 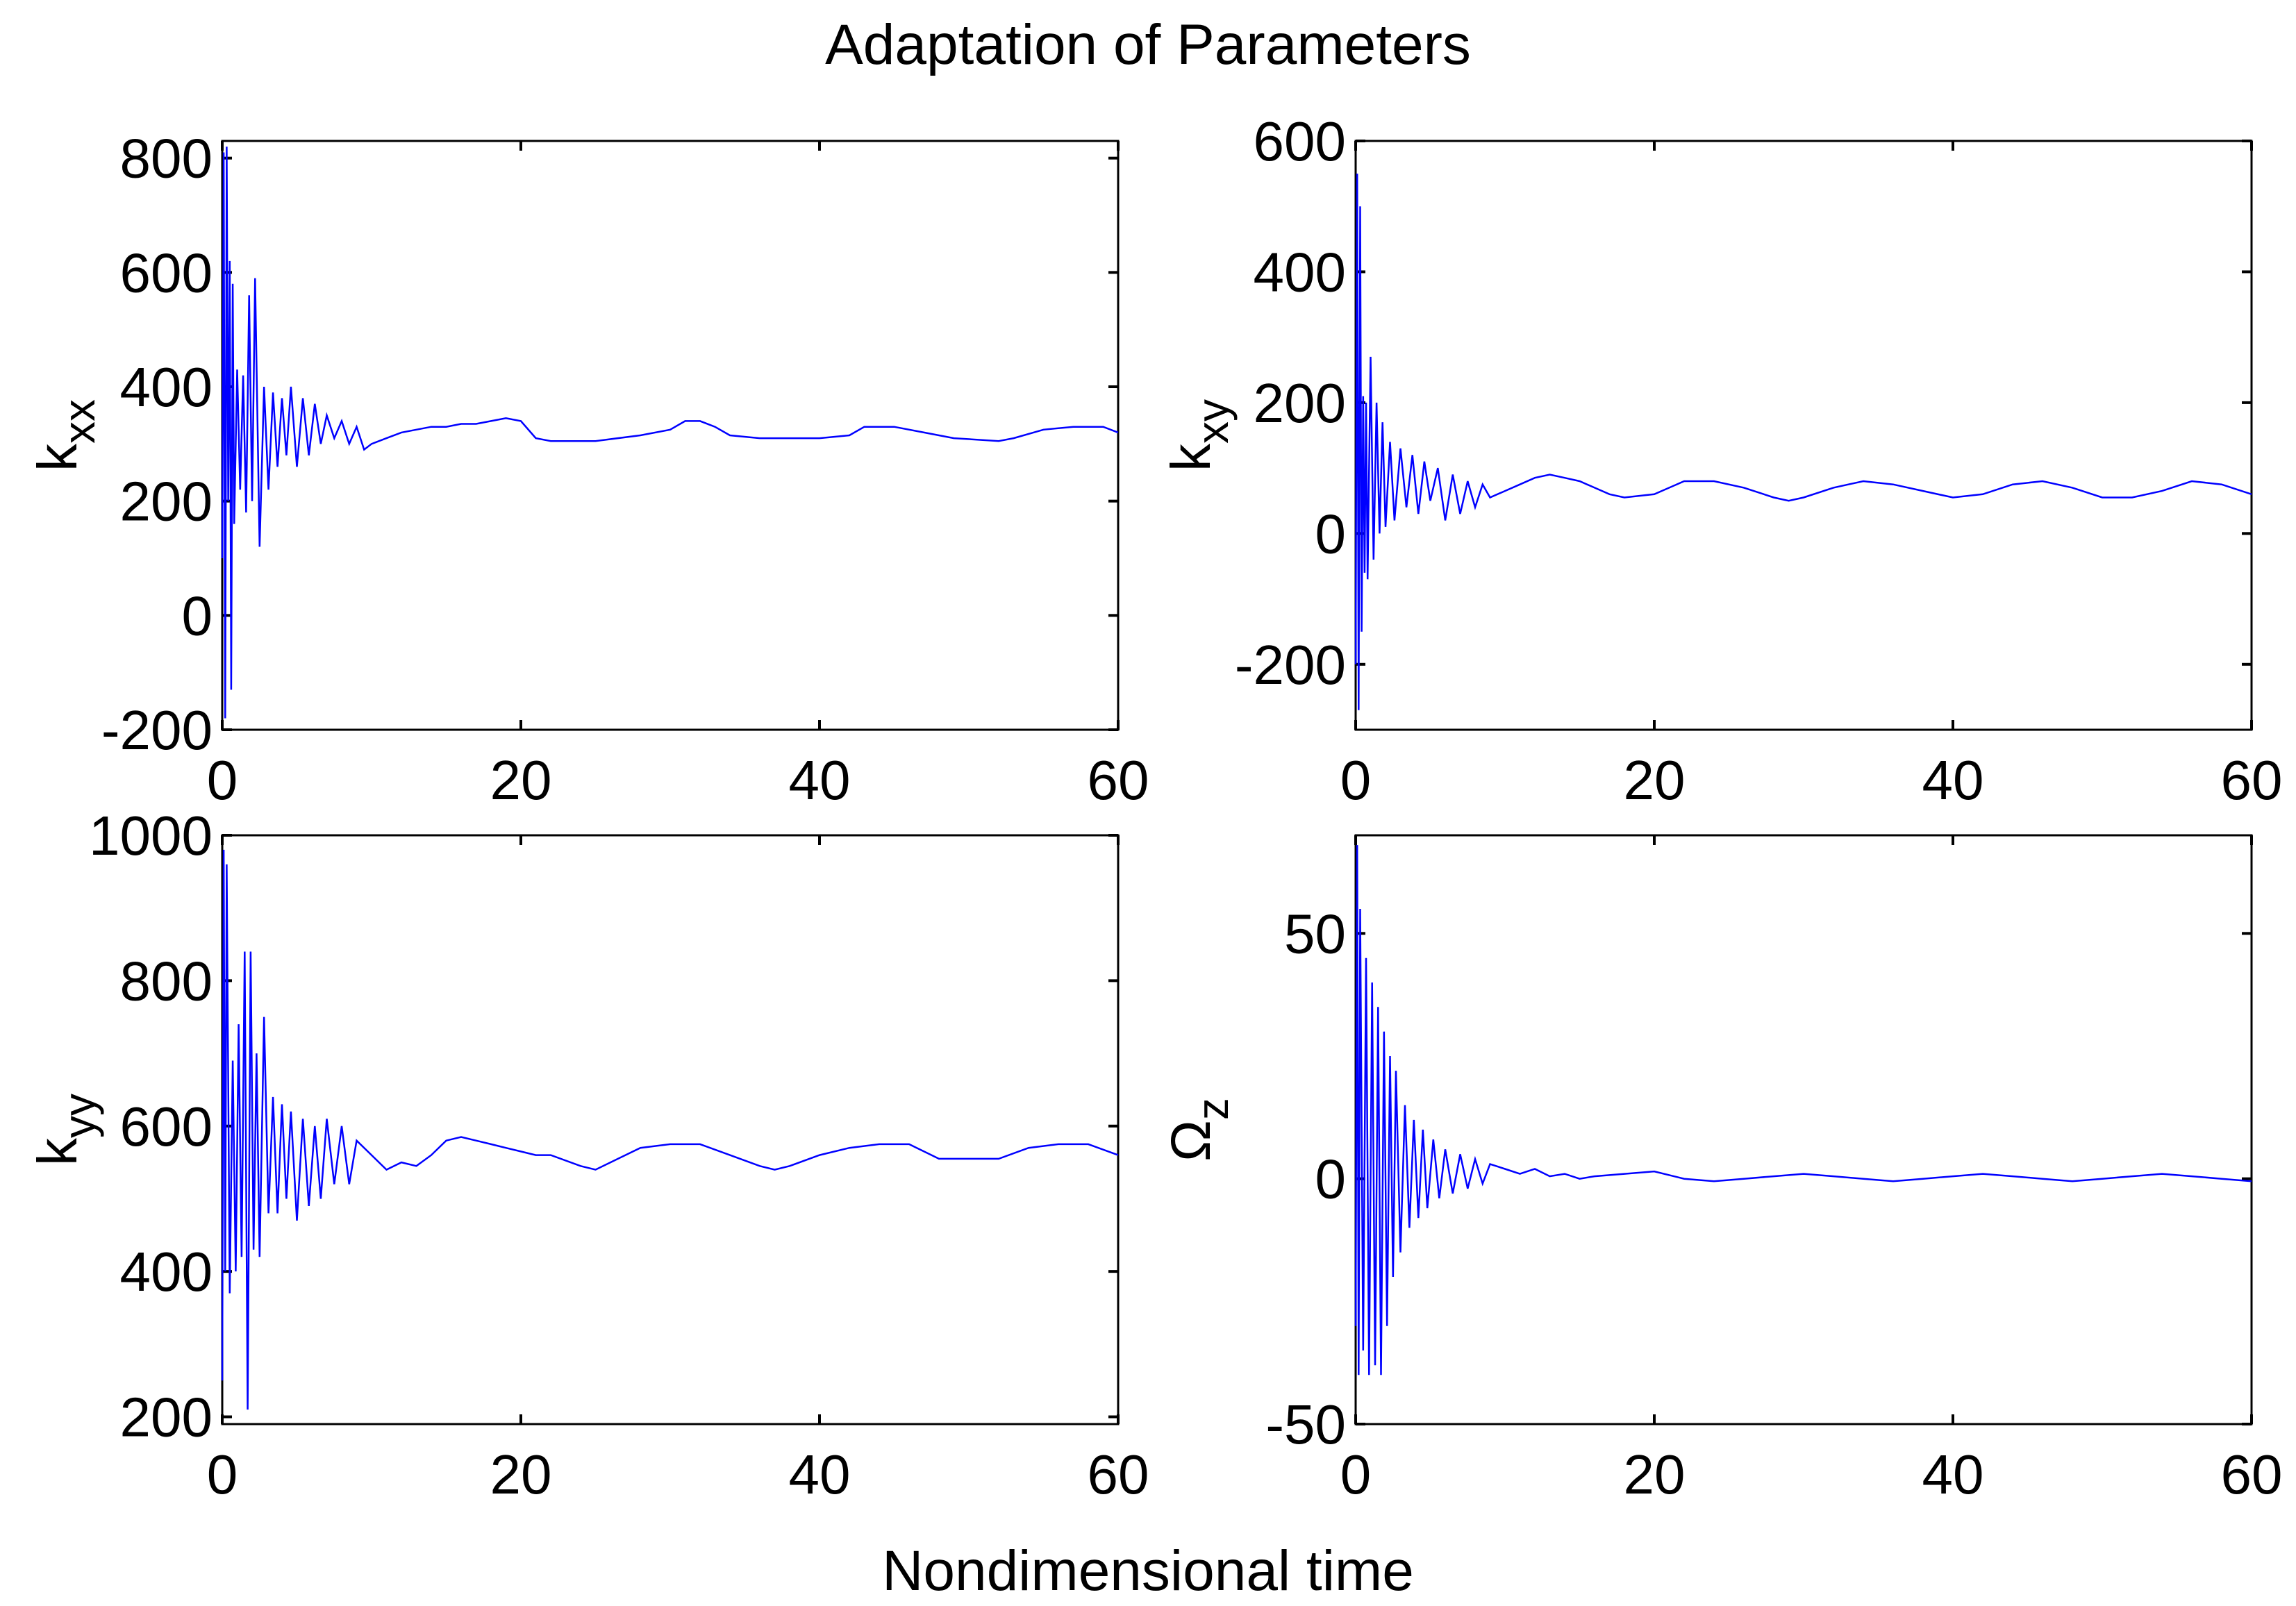 What do you see at coordinates (1191, 1141) in the screenshot?
I see `y-axis-label-main: Ω` at bounding box center [1191, 1141].